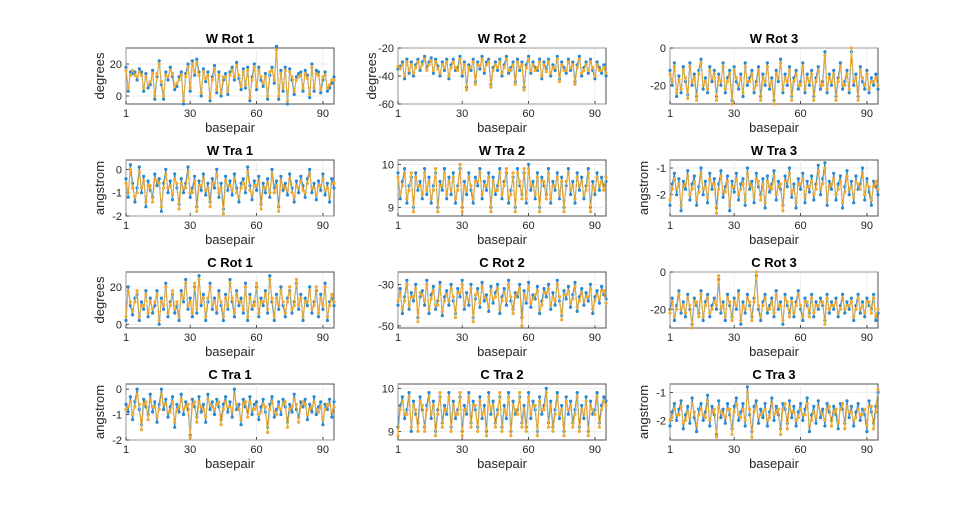 The image size is (969, 510). What do you see at coordinates (502, 71) in the screenshot?
I see `series-1-points` at bounding box center [502, 71].